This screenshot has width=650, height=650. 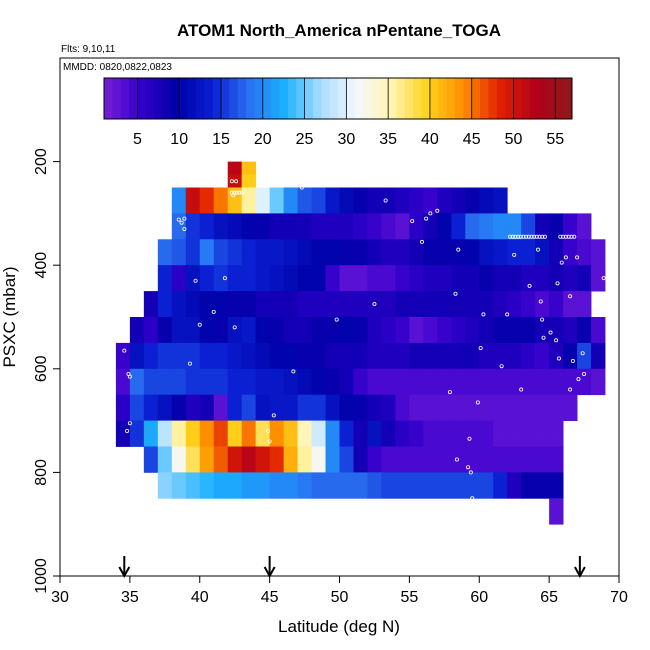 What do you see at coordinates (579, 567) in the screenshot?
I see `arrow-down-icon` at bounding box center [579, 567].